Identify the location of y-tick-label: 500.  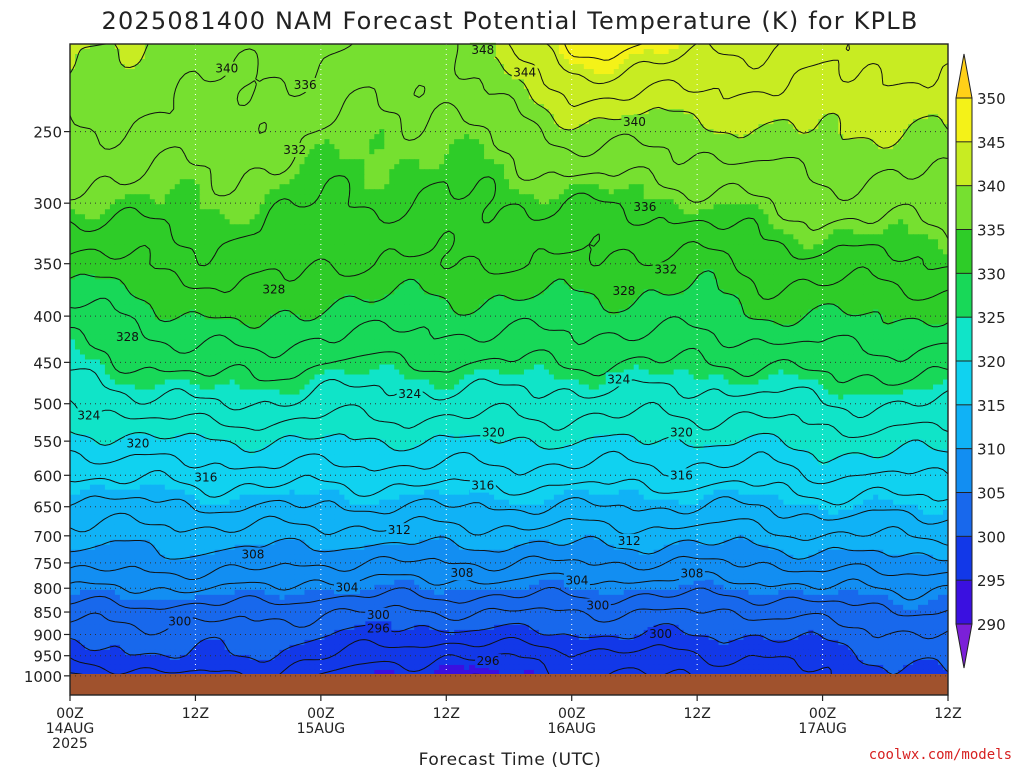
(47, 405).